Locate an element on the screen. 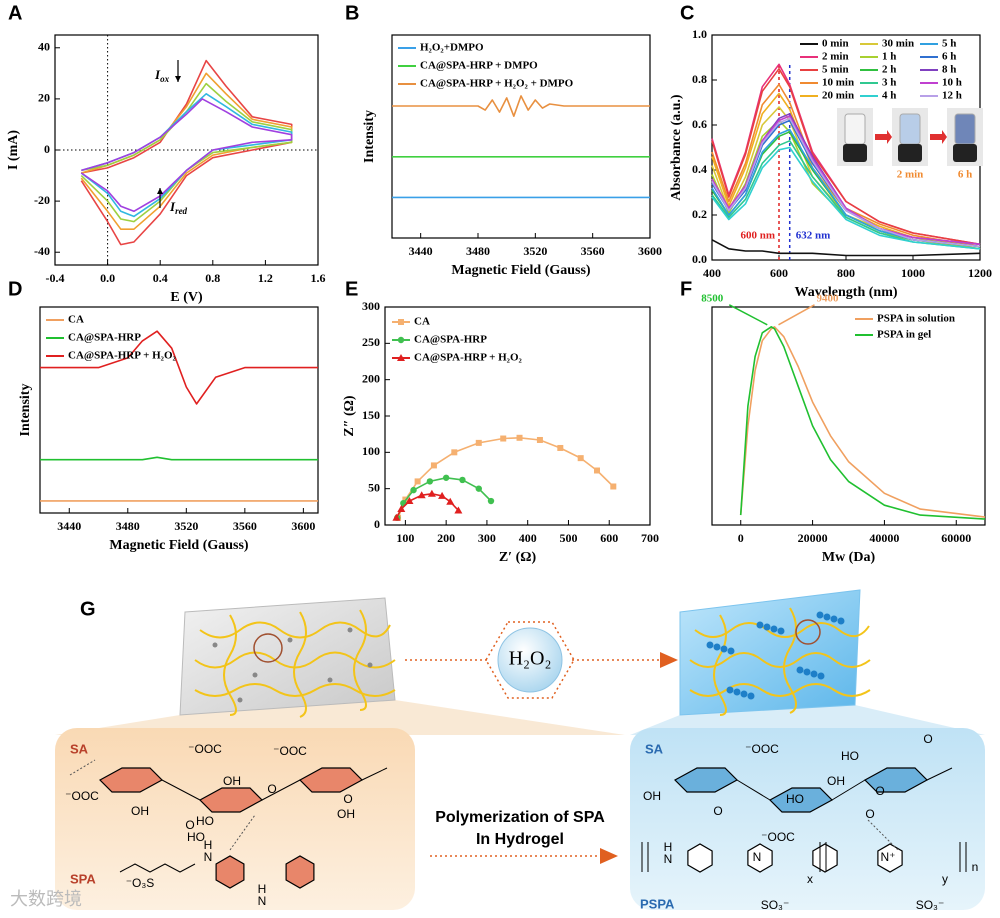  x-tick-label: 1.6 is located at coordinates (318, 278).